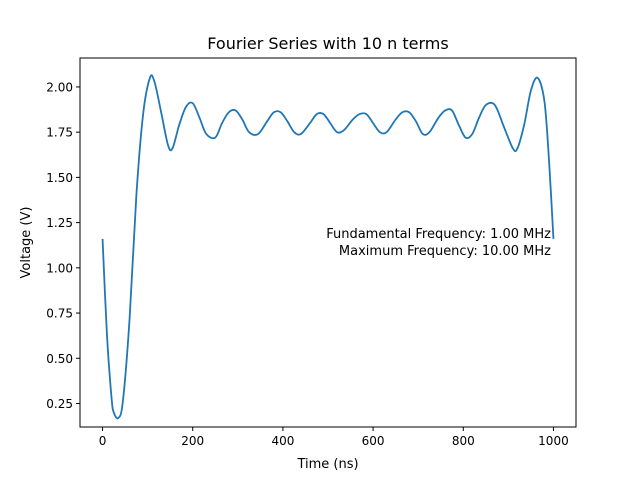 This screenshot has height=485, width=640. Describe the element at coordinates (59, 404) in the screenshot. I see `y-tick-label: 0.25` at that location.